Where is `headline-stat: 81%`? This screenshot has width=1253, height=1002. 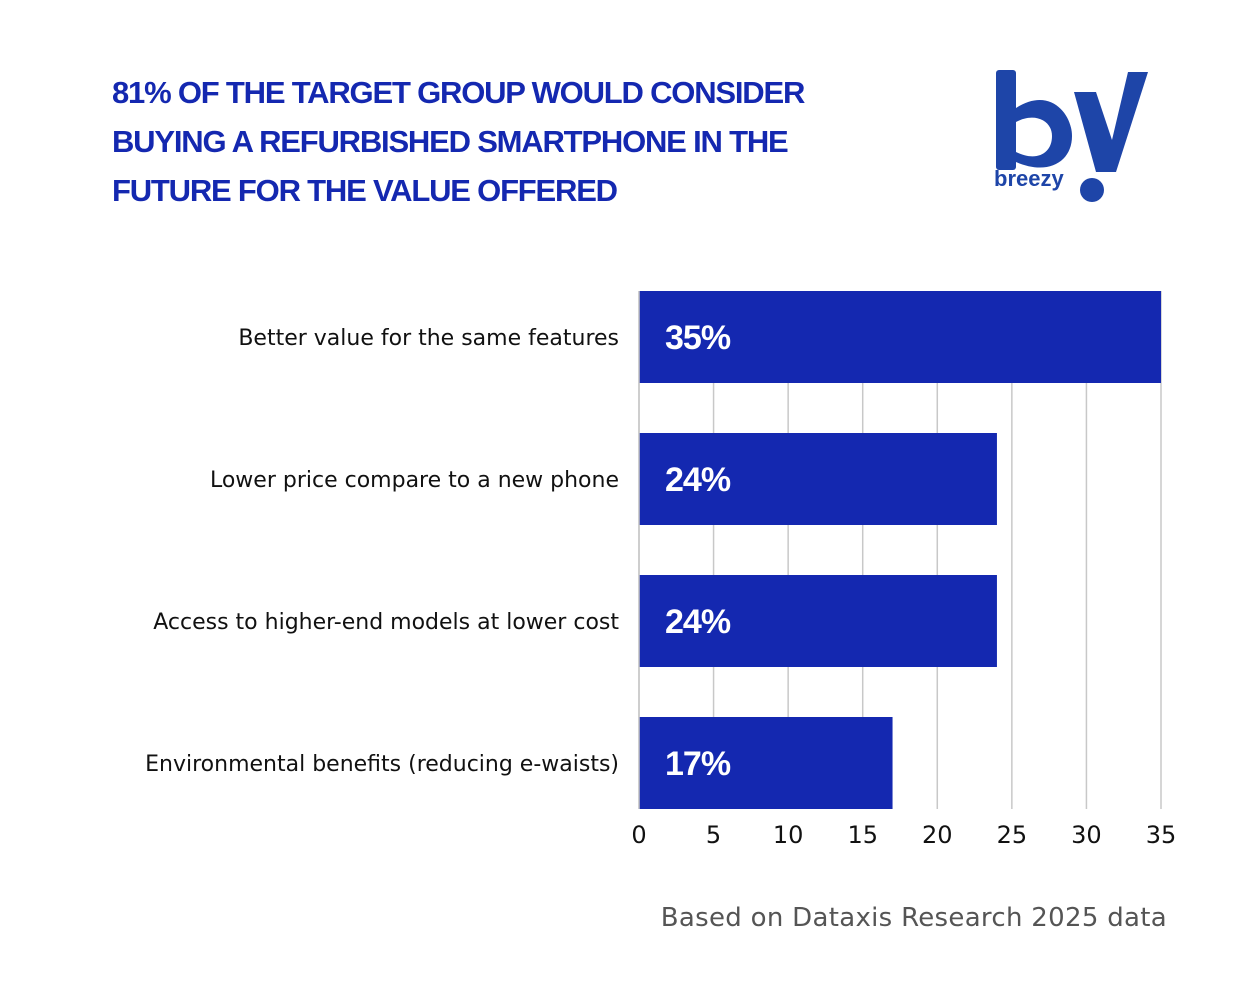 headline-stat: 81% is located at coordinates (142, 92).